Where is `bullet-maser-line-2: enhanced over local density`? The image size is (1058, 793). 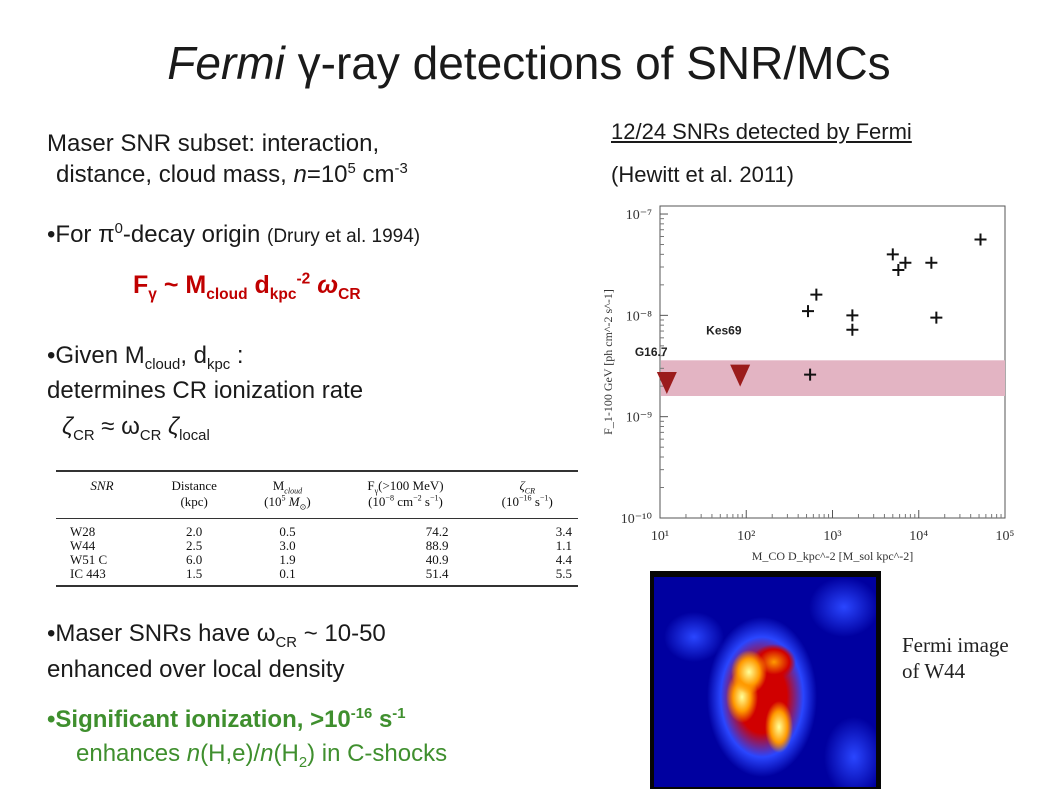 bullet-maser-line-2: enhanced over local density is located at coordinates (196, 669).